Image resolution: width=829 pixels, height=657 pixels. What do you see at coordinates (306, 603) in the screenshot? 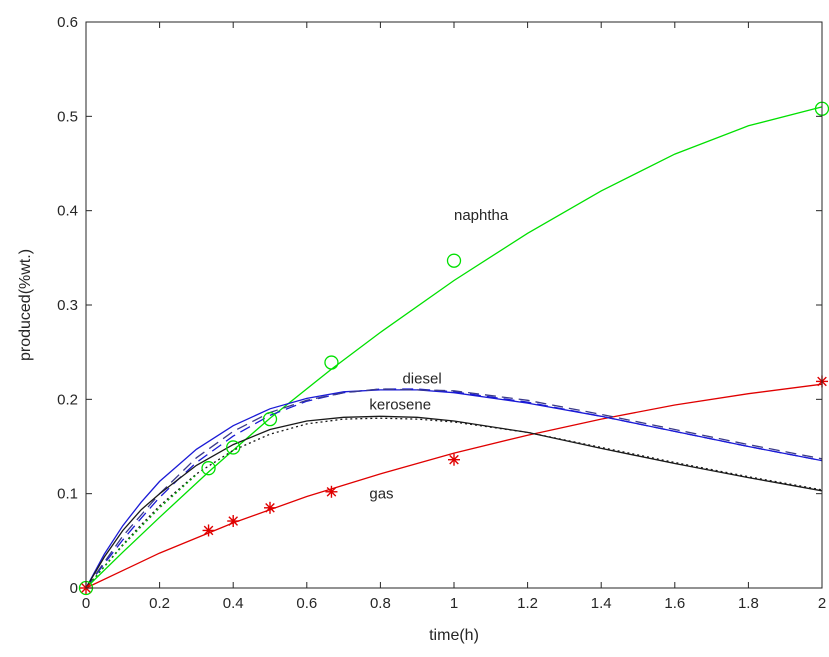
I see `x-tick-label: 0.6` at bounding box center [306, 603].